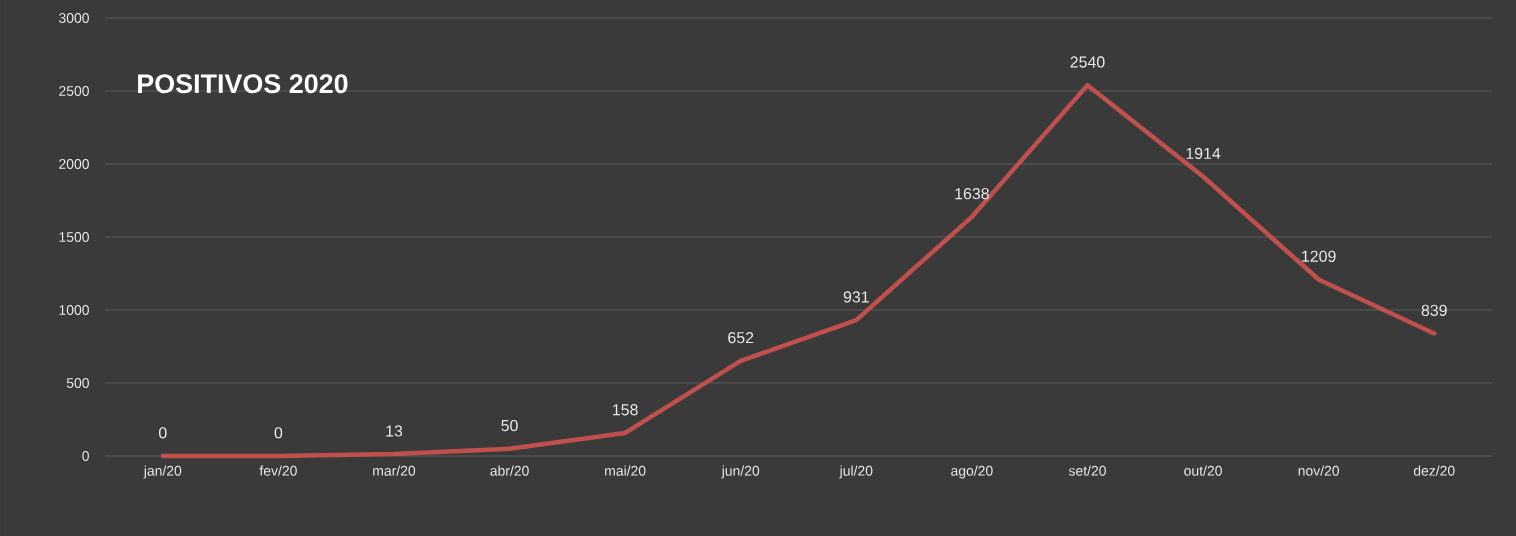 The height and width of the screenshot is (536, 1516). Describe the element at coordinates (1203, 470) in the screenshot. I see `x-tick-label: out/20` at that location.